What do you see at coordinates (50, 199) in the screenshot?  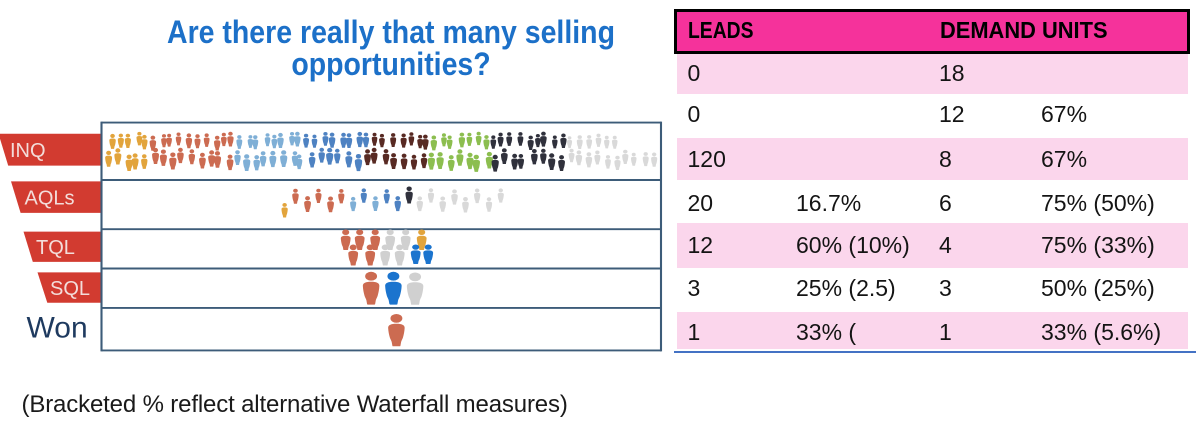 I see `svg-text: AQLs` at bounding box center [50, 199].